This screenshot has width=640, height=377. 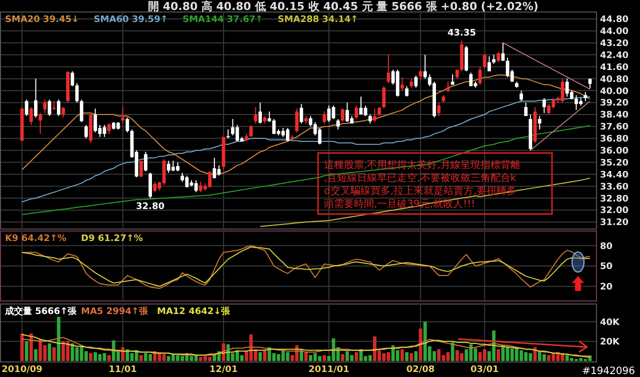 What do you see at coordinates (343, 6) in the screenshot?
I see `chart-subtitle: 開 40.80 高 40.80 低 40.15 收 40.45 元 量 5666 張 +0.80 (+2.02%)` at bounding box center [343, 6].